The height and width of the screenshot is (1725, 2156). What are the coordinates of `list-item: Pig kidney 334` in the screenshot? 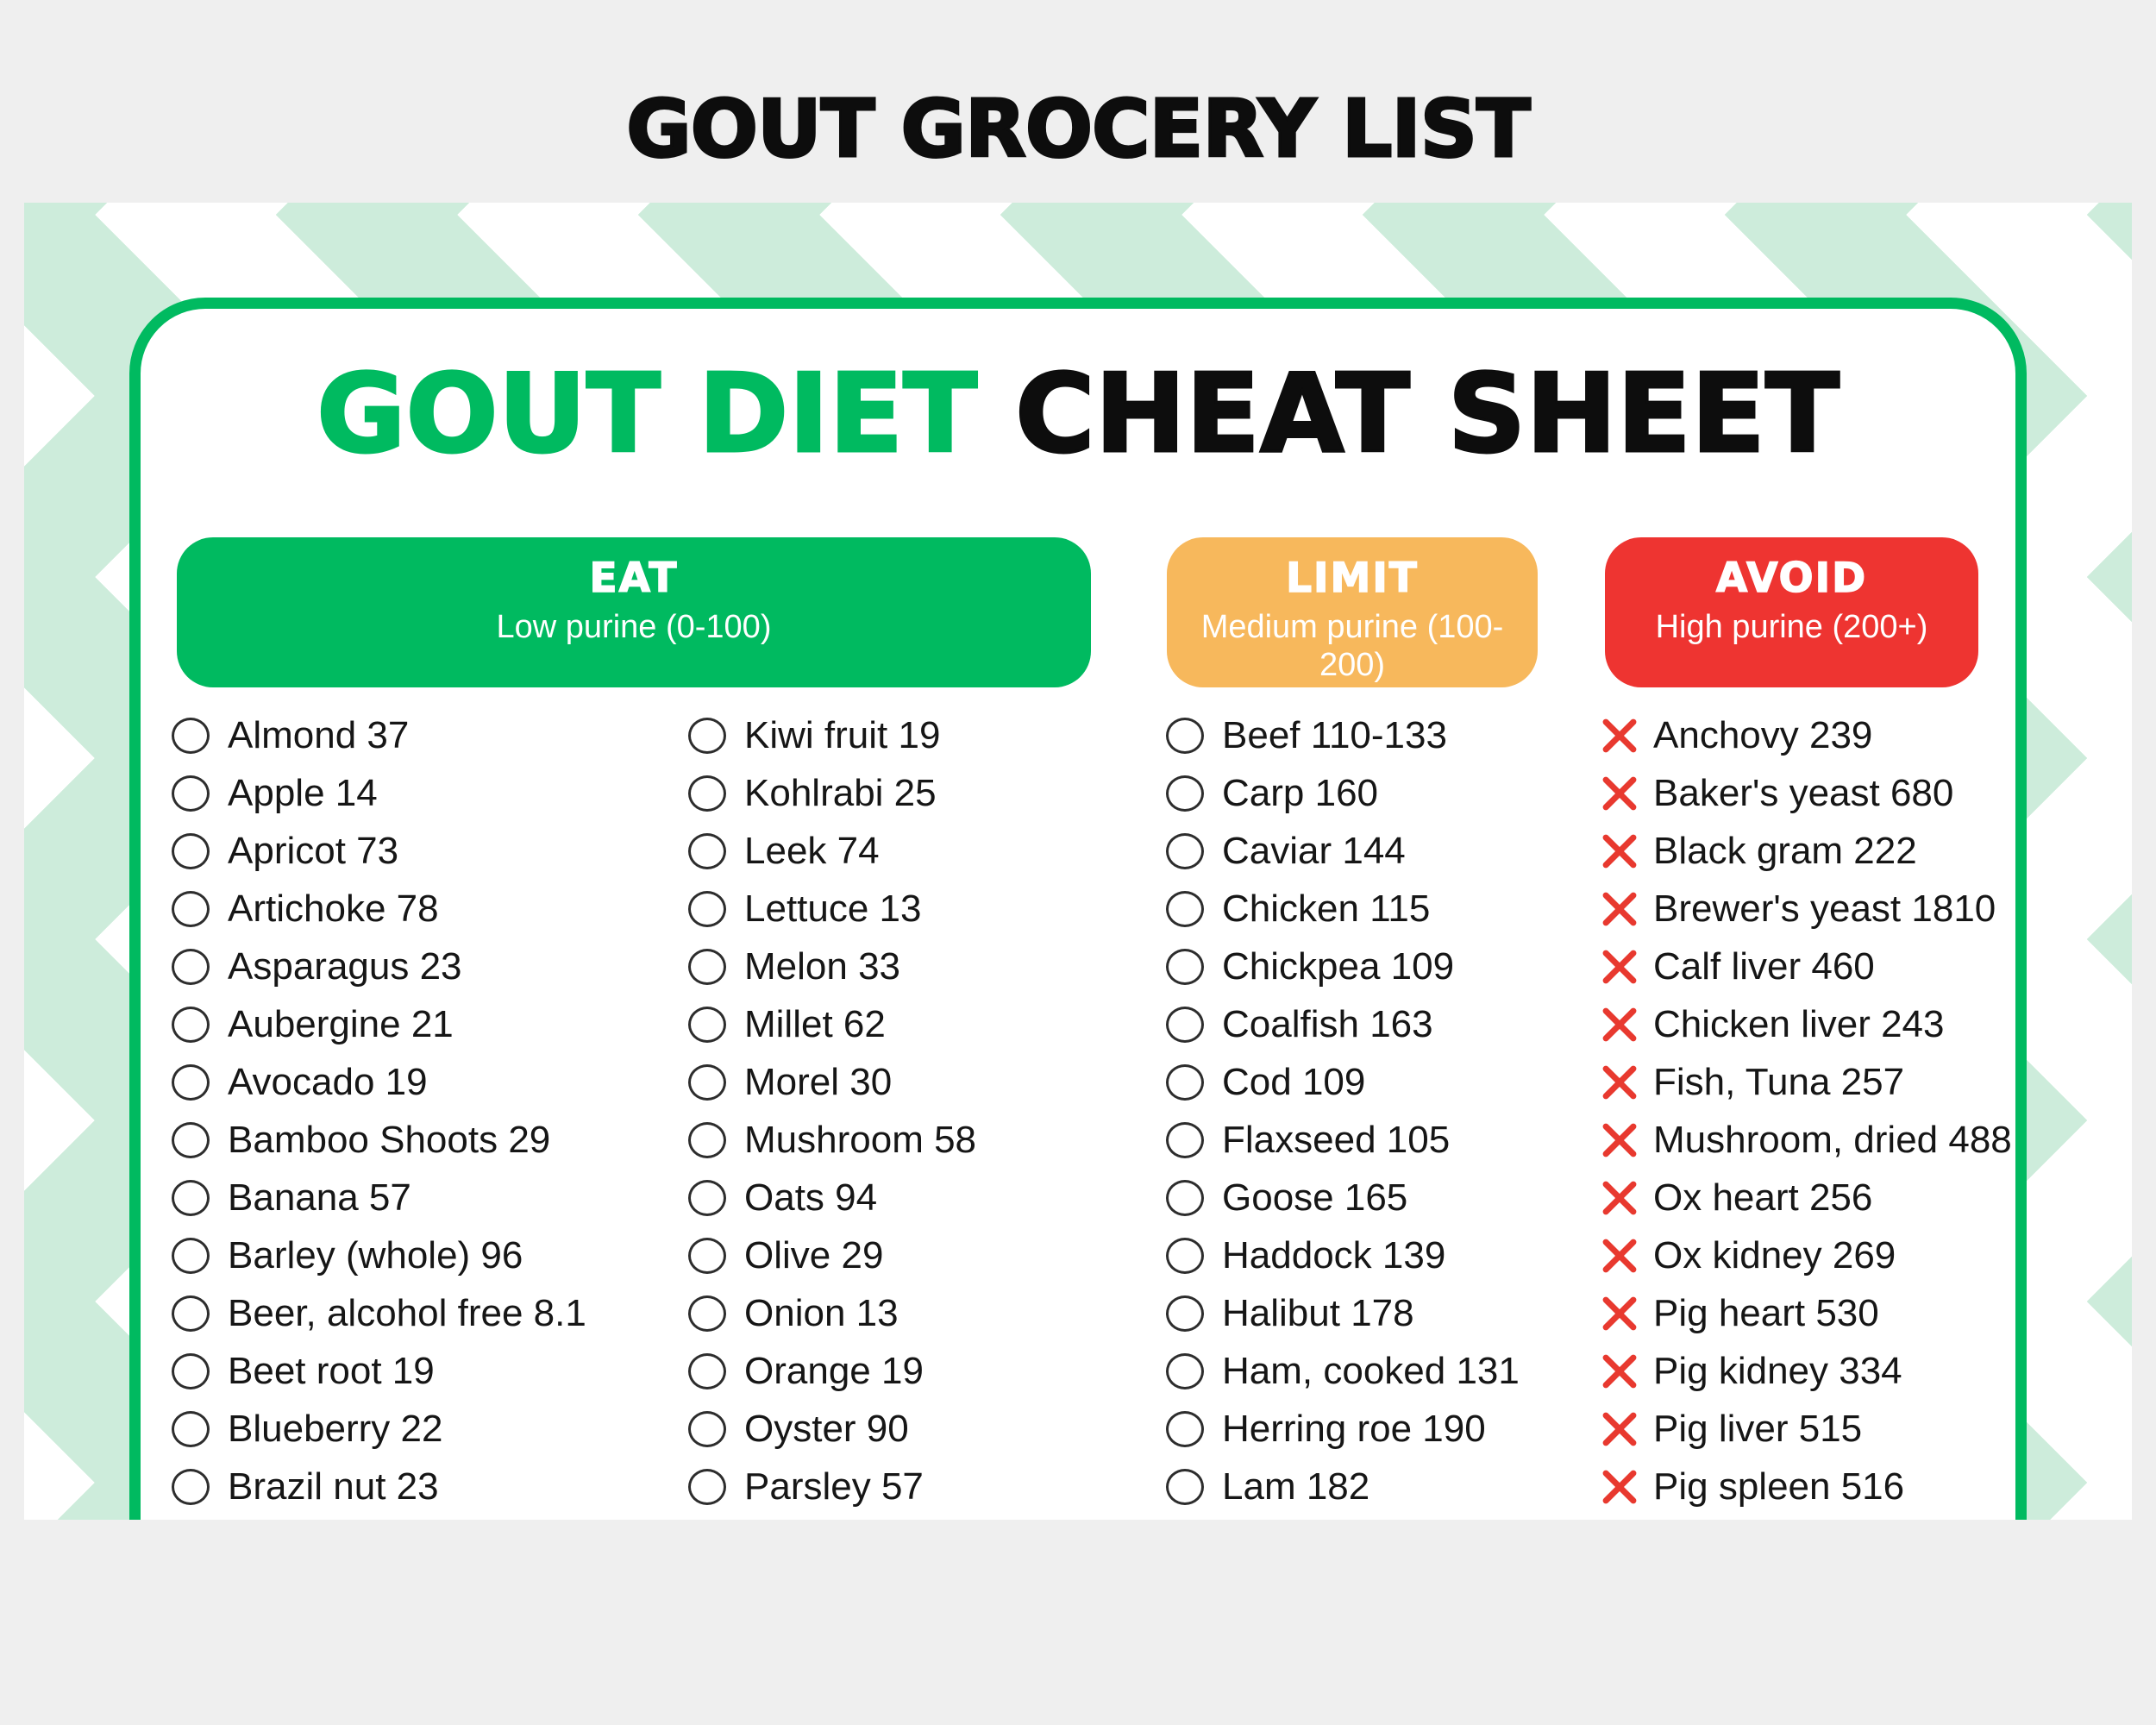 It's located at (1802, 1371).